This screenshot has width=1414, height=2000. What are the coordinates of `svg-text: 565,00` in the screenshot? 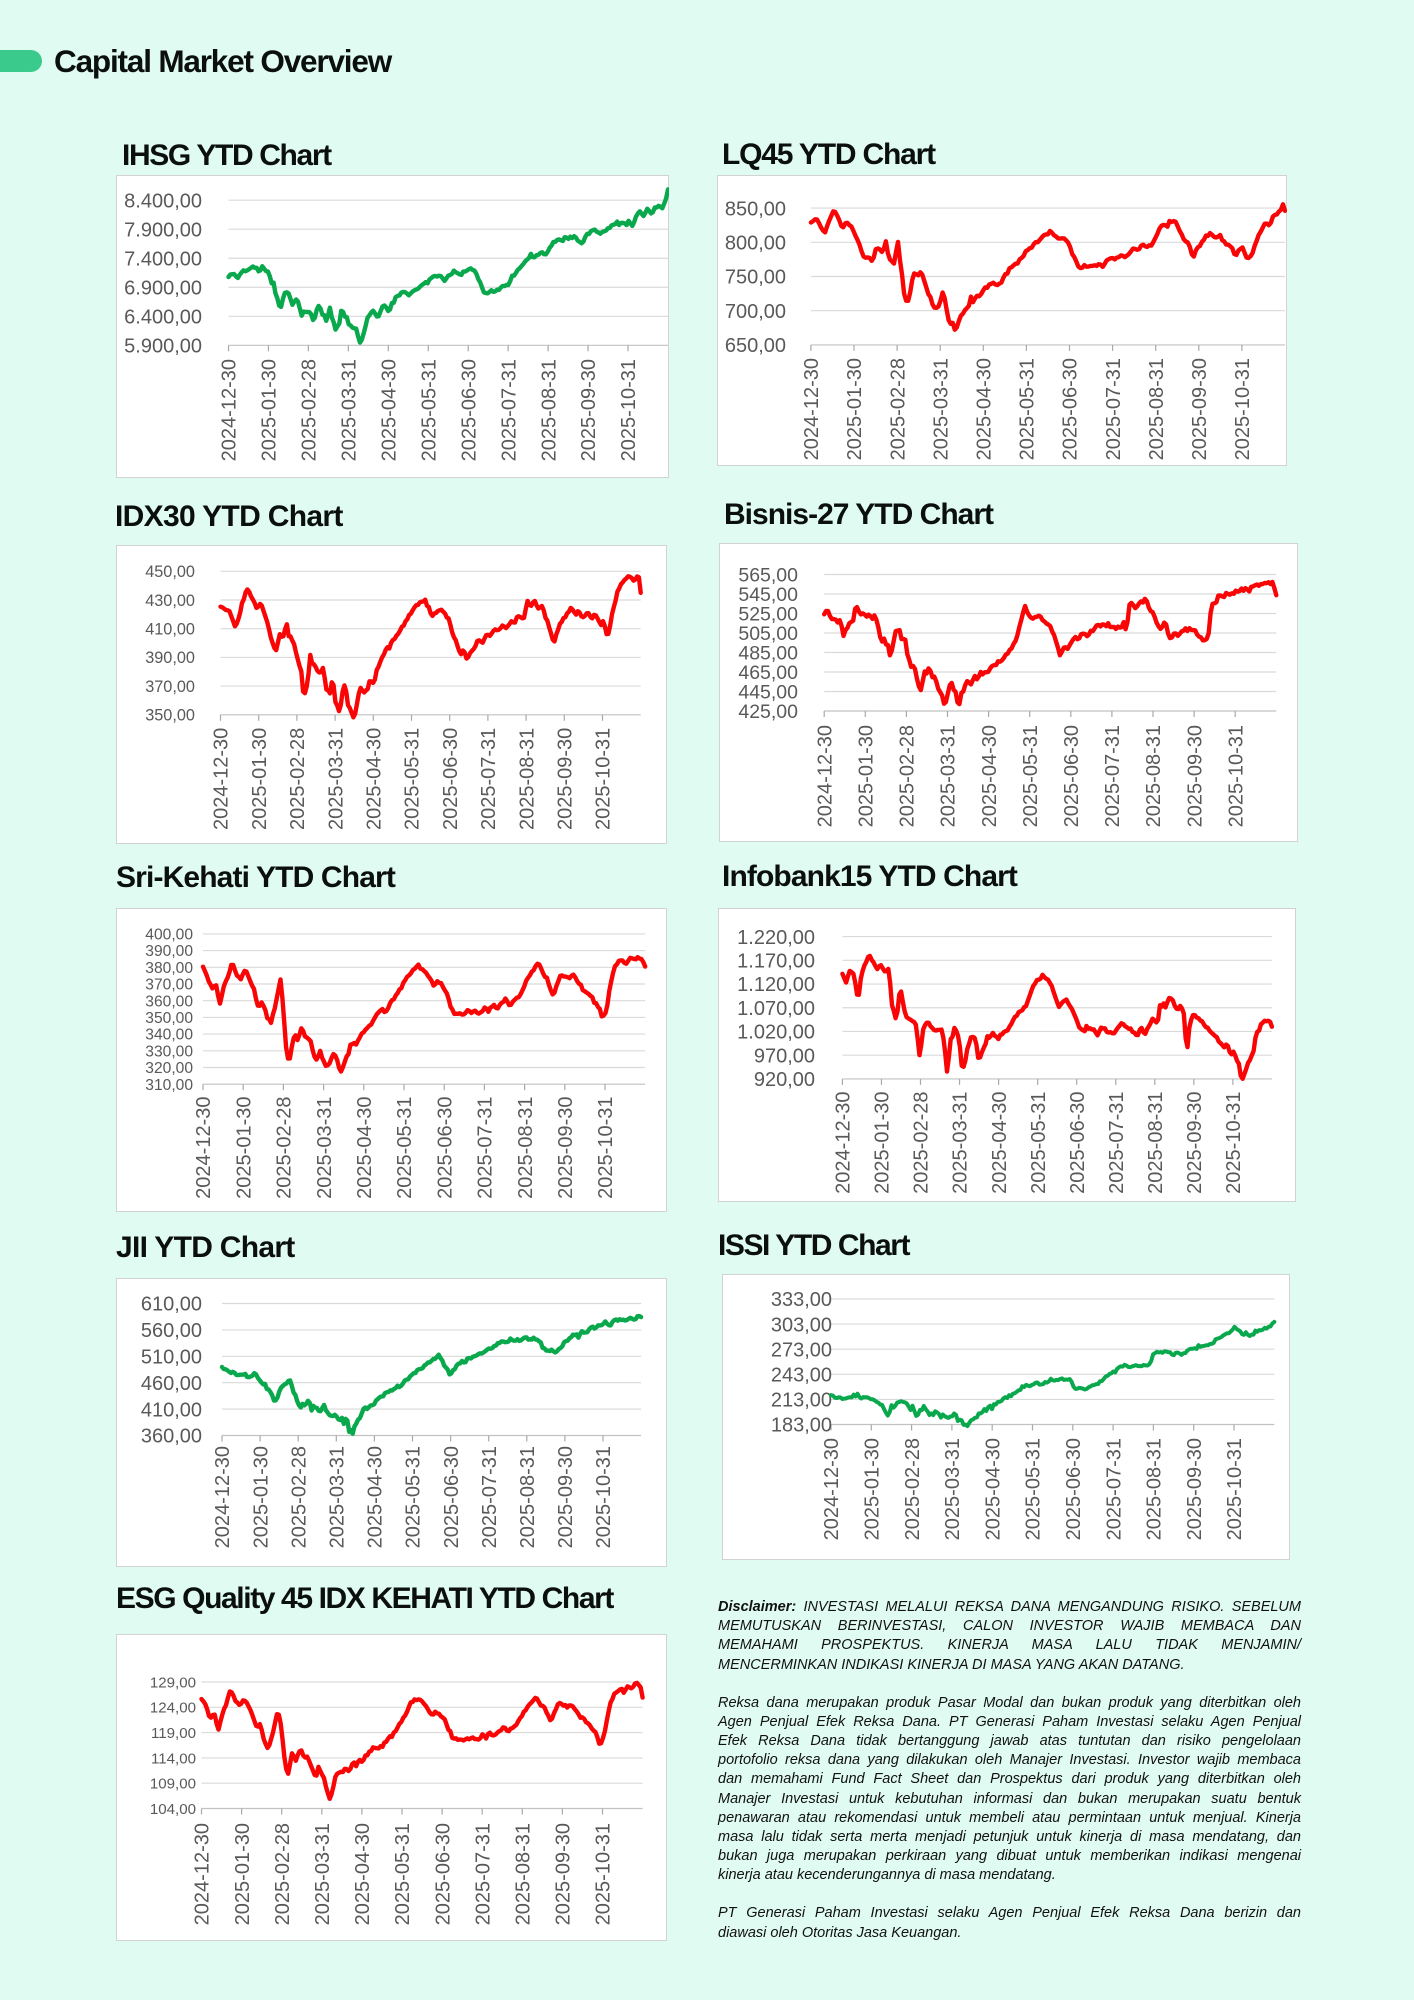 It's located at (768, 575).